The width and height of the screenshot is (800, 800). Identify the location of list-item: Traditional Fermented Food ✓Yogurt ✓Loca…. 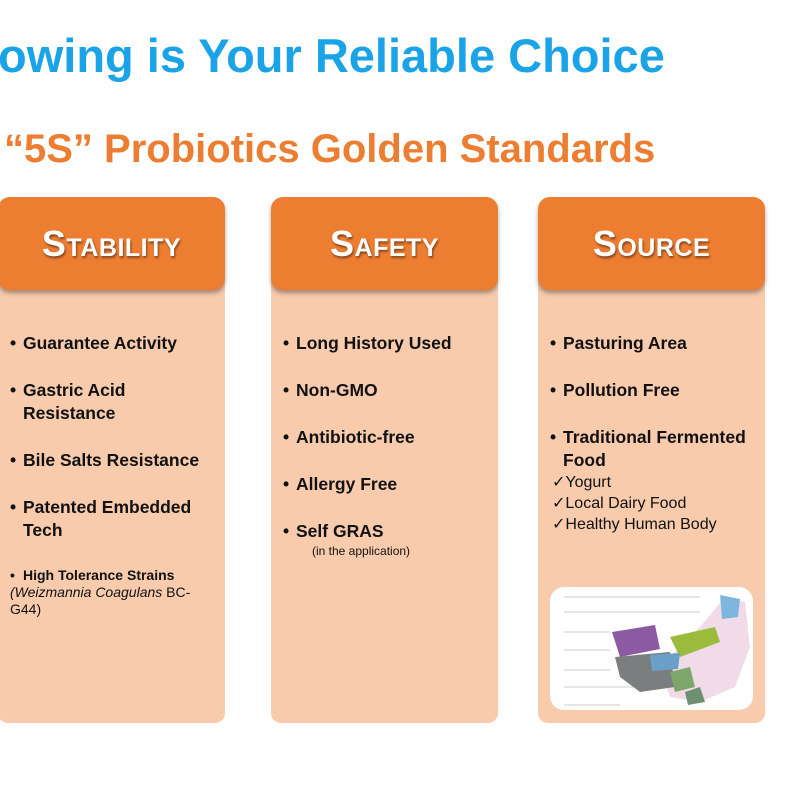
(653, 480).